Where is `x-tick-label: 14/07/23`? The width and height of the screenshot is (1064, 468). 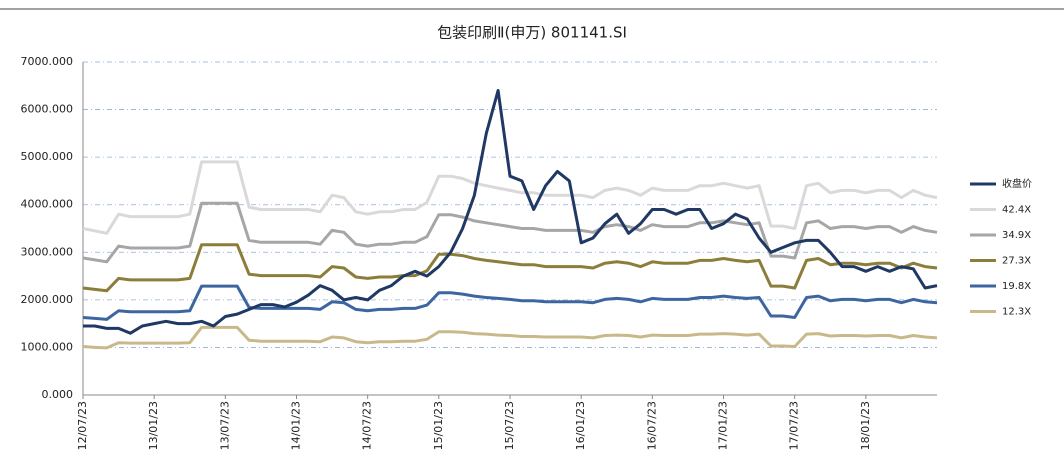
x-tick-label: 14/07/23 is located at coordinates (367, 425).